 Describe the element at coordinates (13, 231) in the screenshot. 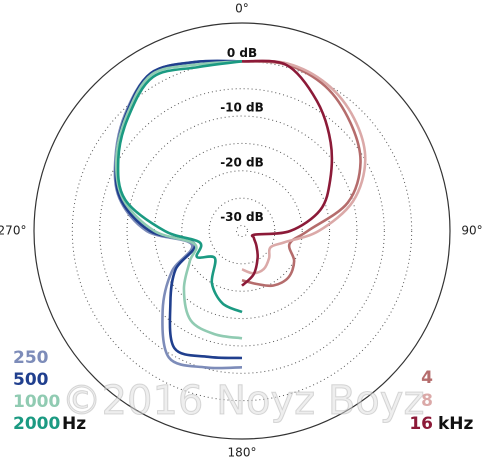

I see `theta-tick-label: 270°` at that location.